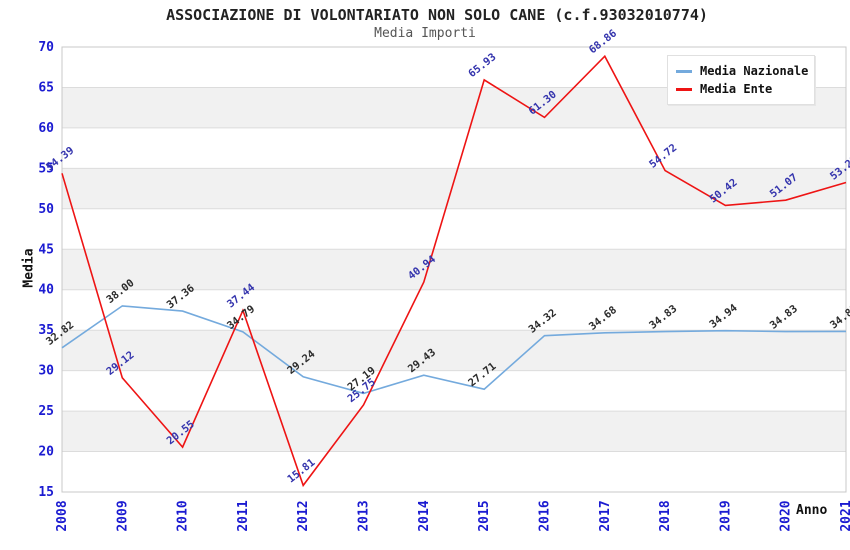 This screenshot has width=850, height=550. Describe the element at coordinates (46, 249) in the screenshot. I see `y-tick-label: 45` at that location.